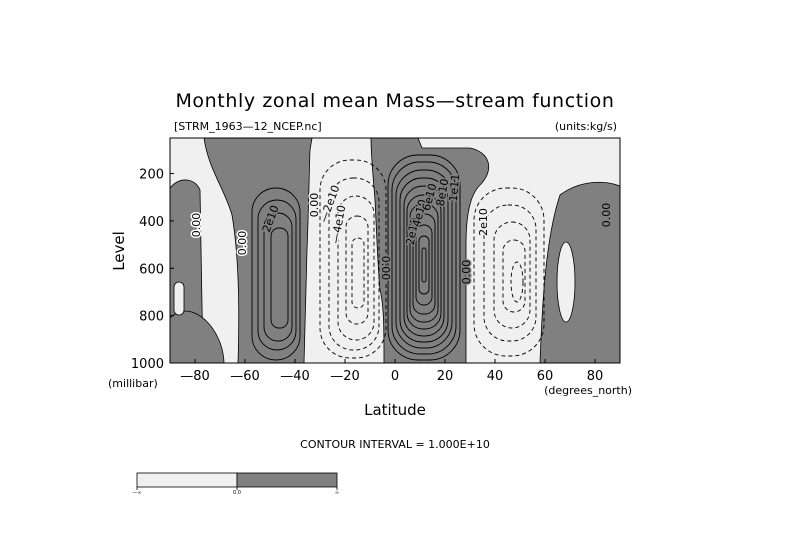  Describe the element at coordinates (276, 274) in the screenshot. I see `solid-contours-southern-cell` at that location.